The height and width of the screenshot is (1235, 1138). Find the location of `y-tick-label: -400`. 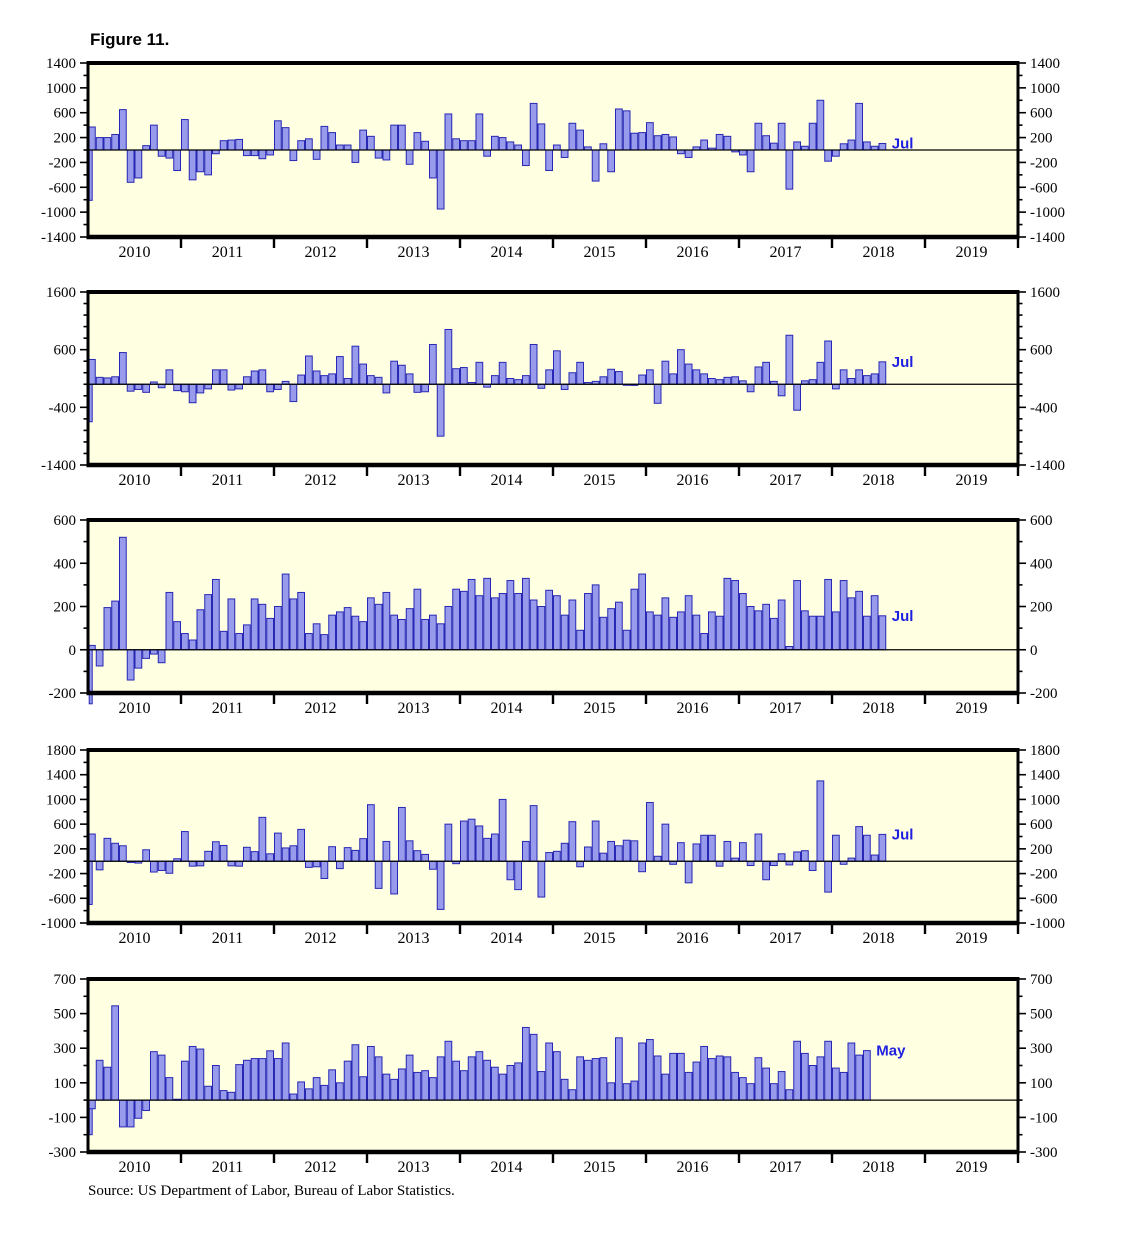

y-tick-label: -400 is located at coordinates (1044, 408).